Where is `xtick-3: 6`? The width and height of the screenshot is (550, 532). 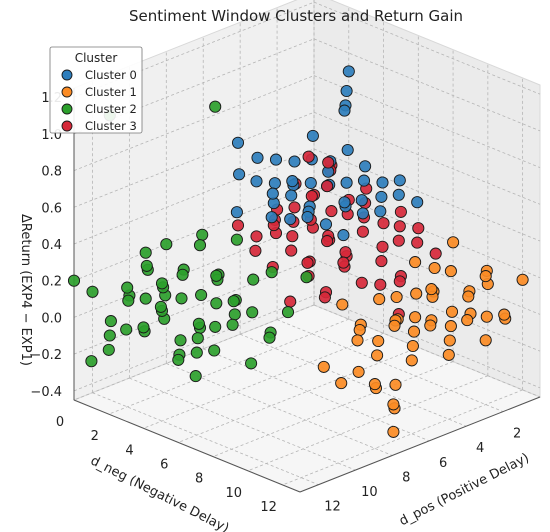
xtick-3: 6 is located at coordinates (443, 463).